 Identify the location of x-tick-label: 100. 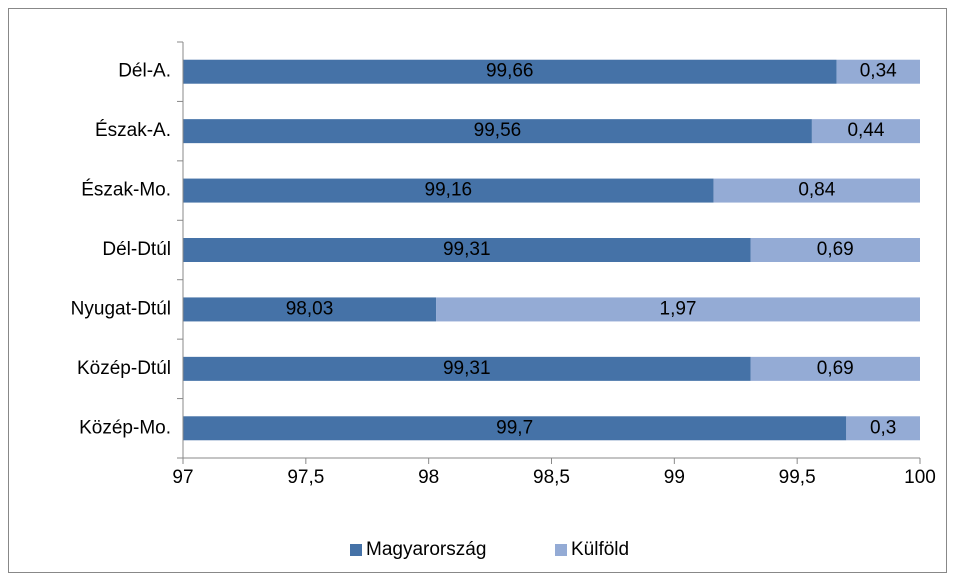
(920, 477).